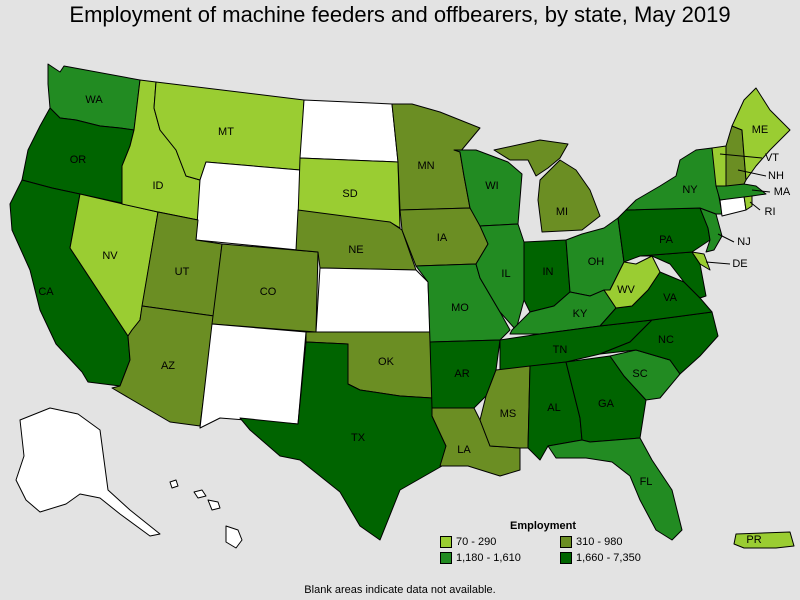 The image size is (800, 600). Describe the element at coordinates (460, 308) in the screenshot. I see `label-MO: MO` at that location.